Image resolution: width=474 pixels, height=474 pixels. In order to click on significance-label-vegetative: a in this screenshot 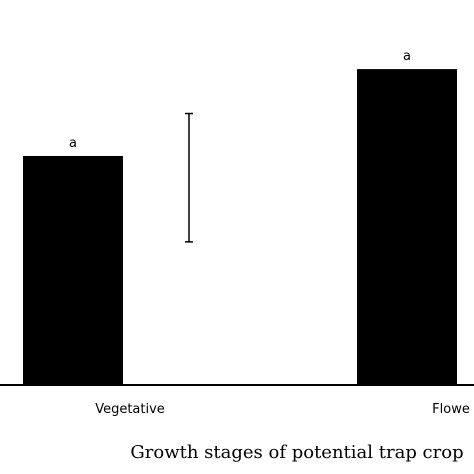, I will do `click(73, 143)`.